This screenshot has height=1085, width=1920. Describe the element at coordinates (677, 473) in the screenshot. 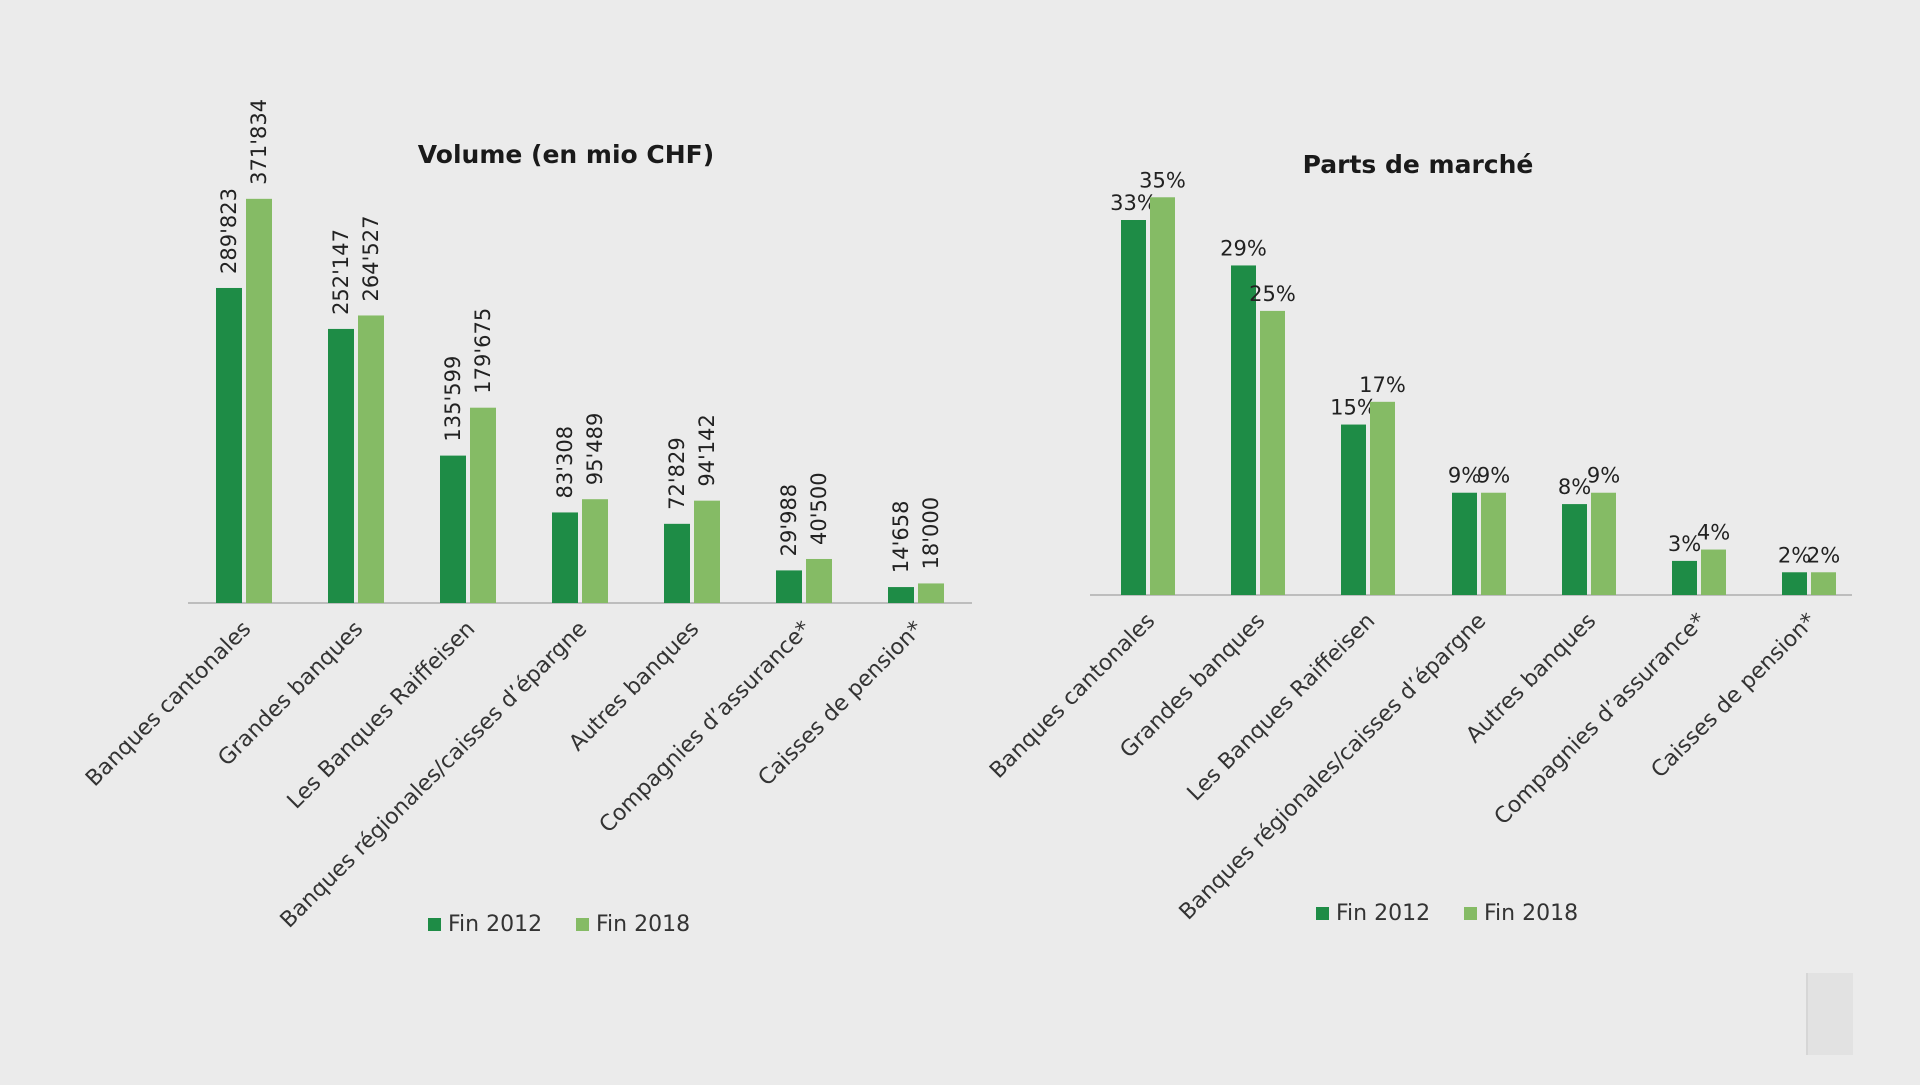

I see `volume-data-label-fin-2012: 72'829` at that location.